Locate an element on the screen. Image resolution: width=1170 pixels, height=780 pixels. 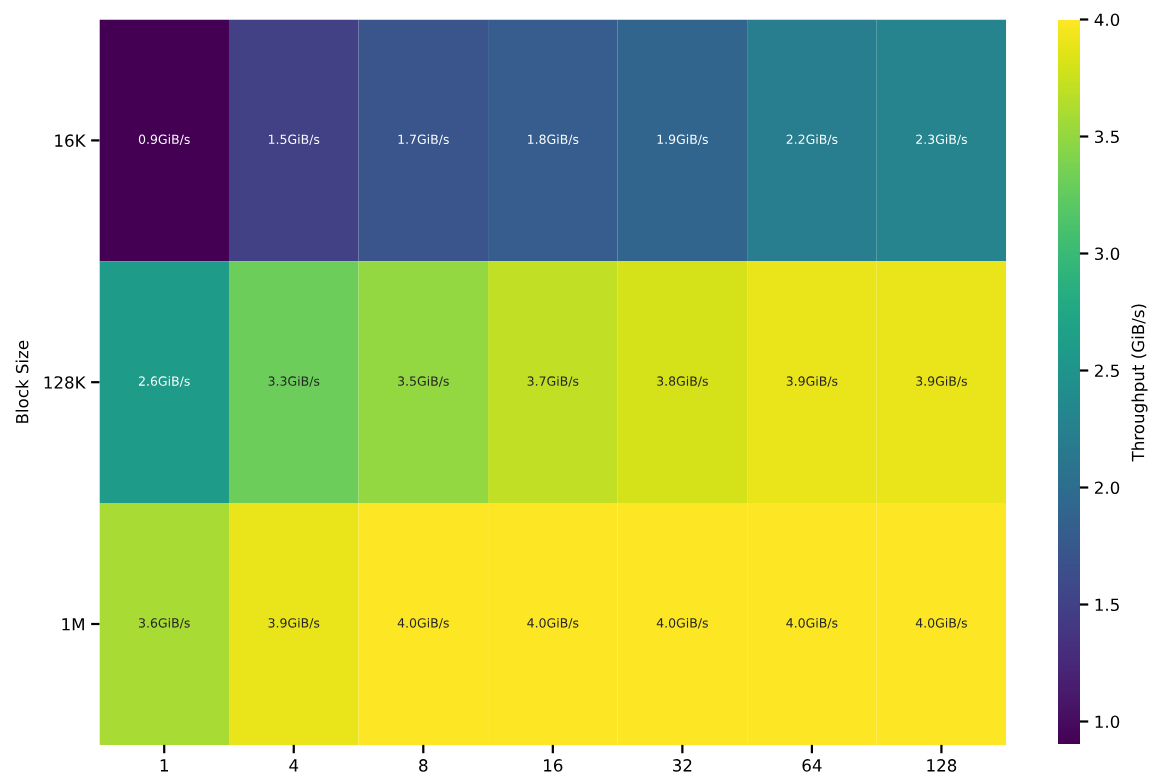
x-tick-label: 32 is located at coordinates (682, 765).